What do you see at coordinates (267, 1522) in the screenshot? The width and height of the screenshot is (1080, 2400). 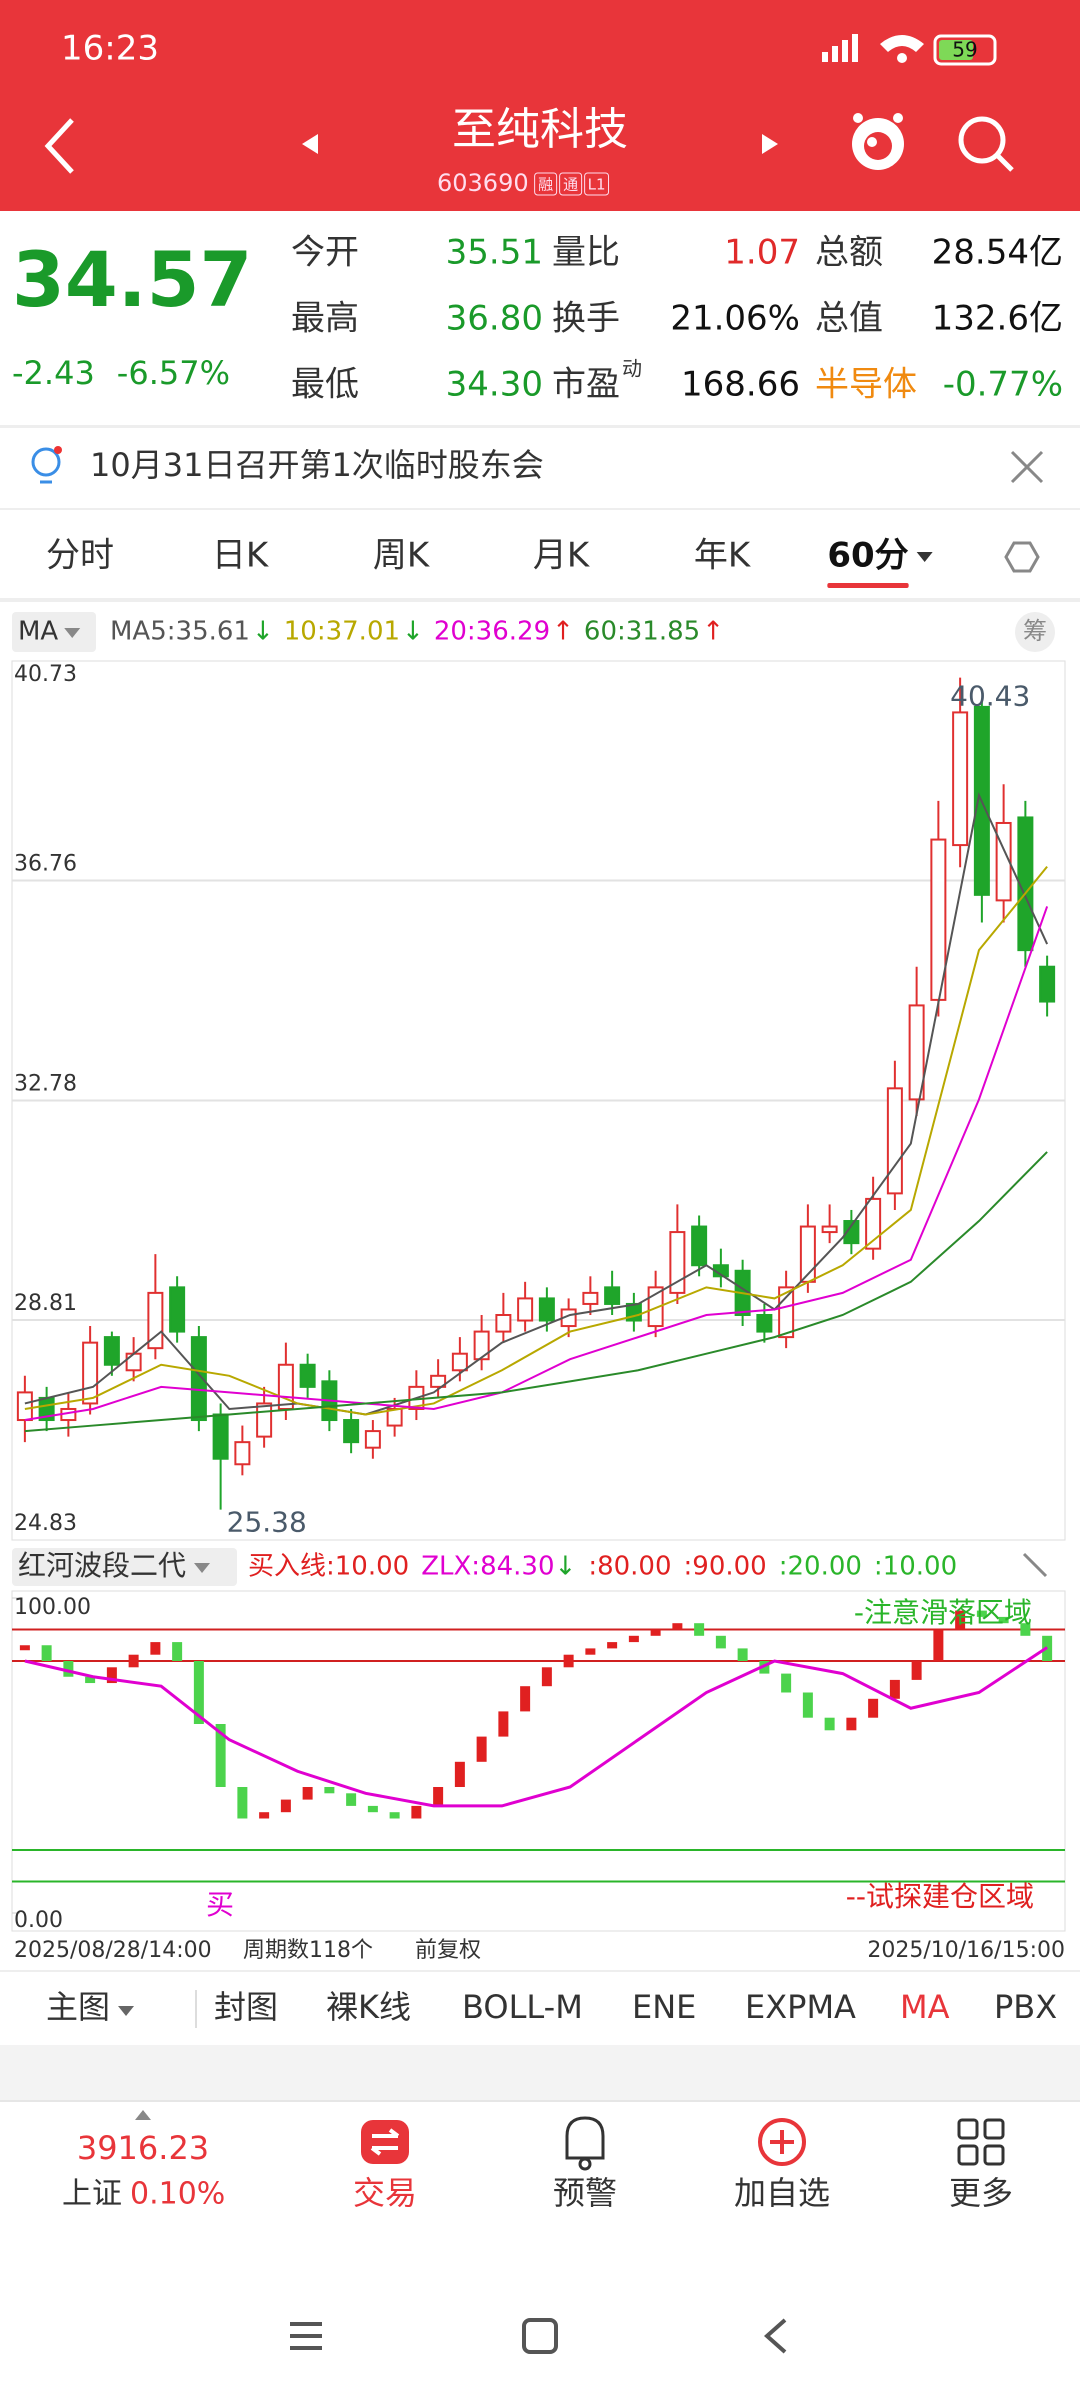 I see `min-price-label: 25.38` at bounding box center [267, 1522].